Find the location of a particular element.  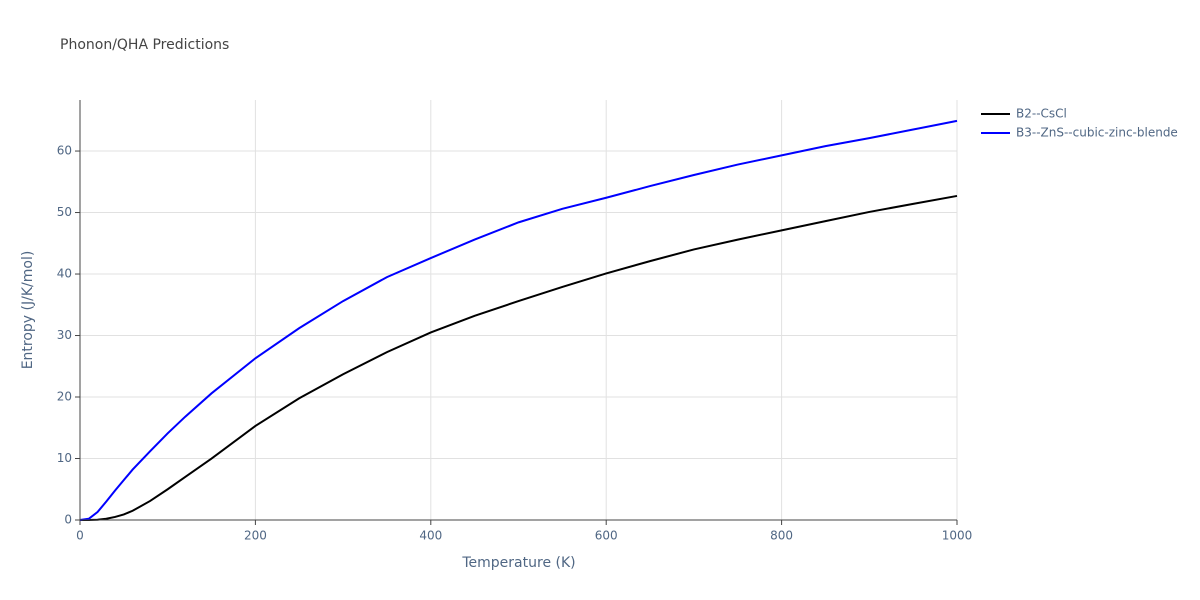

x-tick-label: 200 is located at coordinates (255, 536).